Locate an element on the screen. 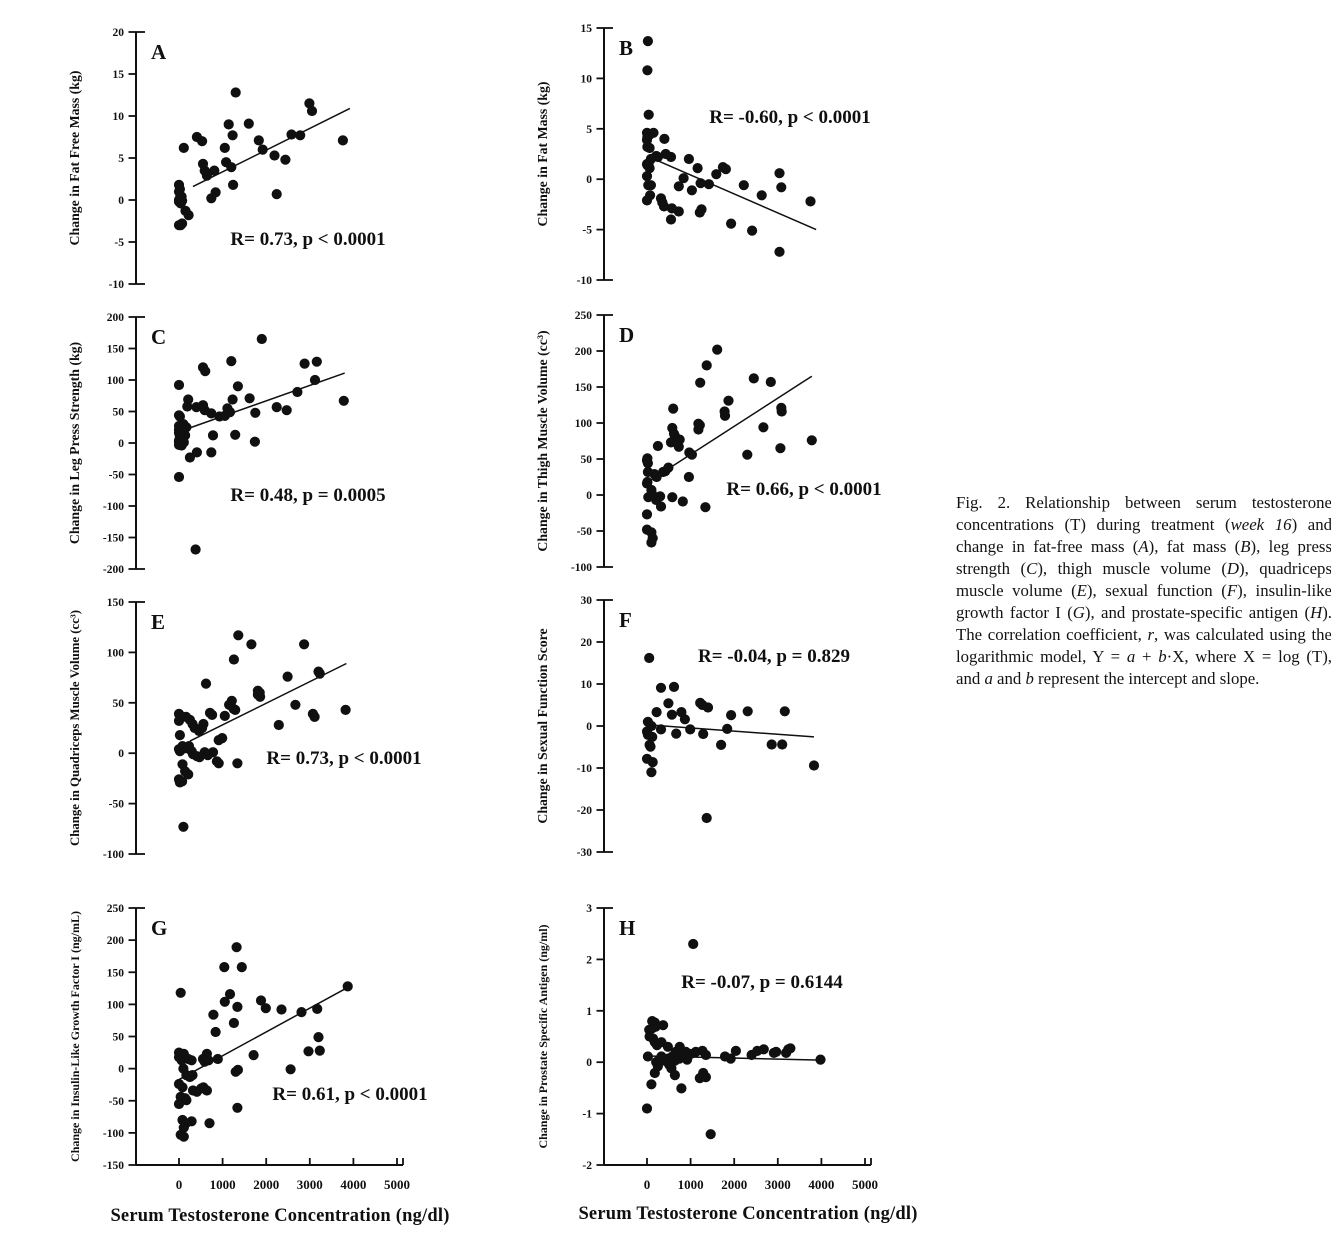 This screenshot has height=1260, width=1331. y-tick-label: -30 is located at coordinates (585, 853).